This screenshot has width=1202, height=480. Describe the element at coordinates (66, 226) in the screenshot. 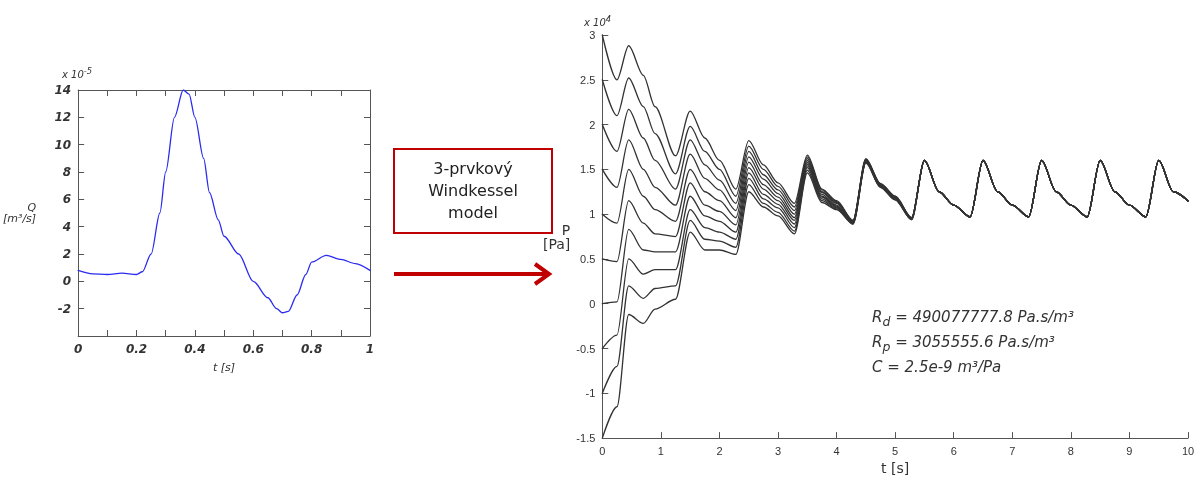

I see `y-tick-label: 4` at that location.